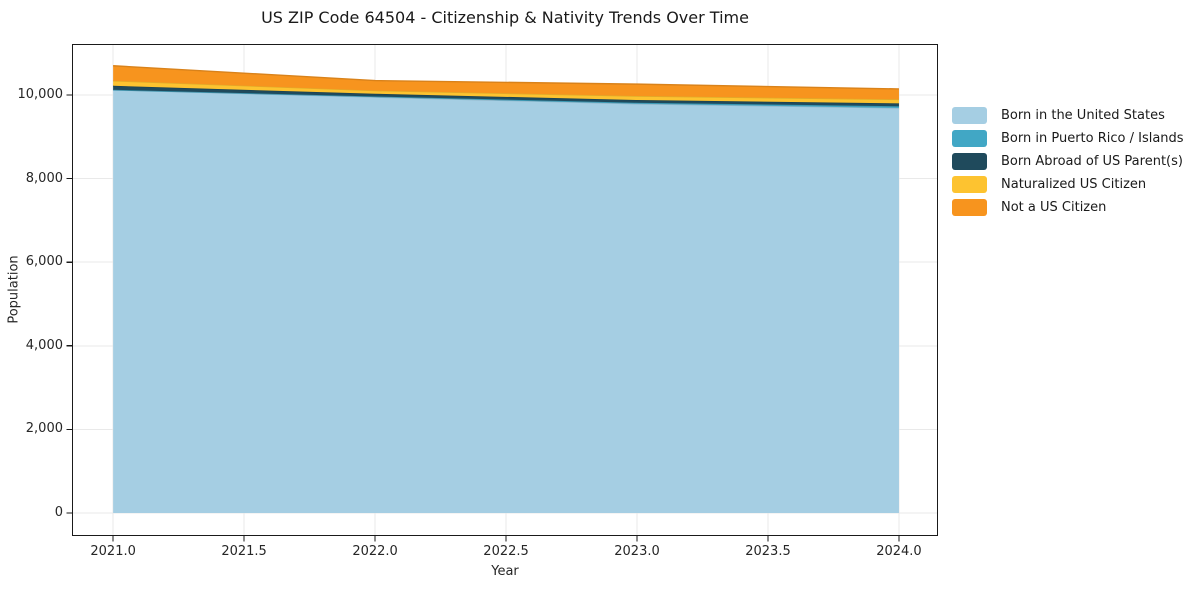 This screenshot has height=590, width=1189. I want to click on x-tick-label: 2021.5, so click(244, 551).